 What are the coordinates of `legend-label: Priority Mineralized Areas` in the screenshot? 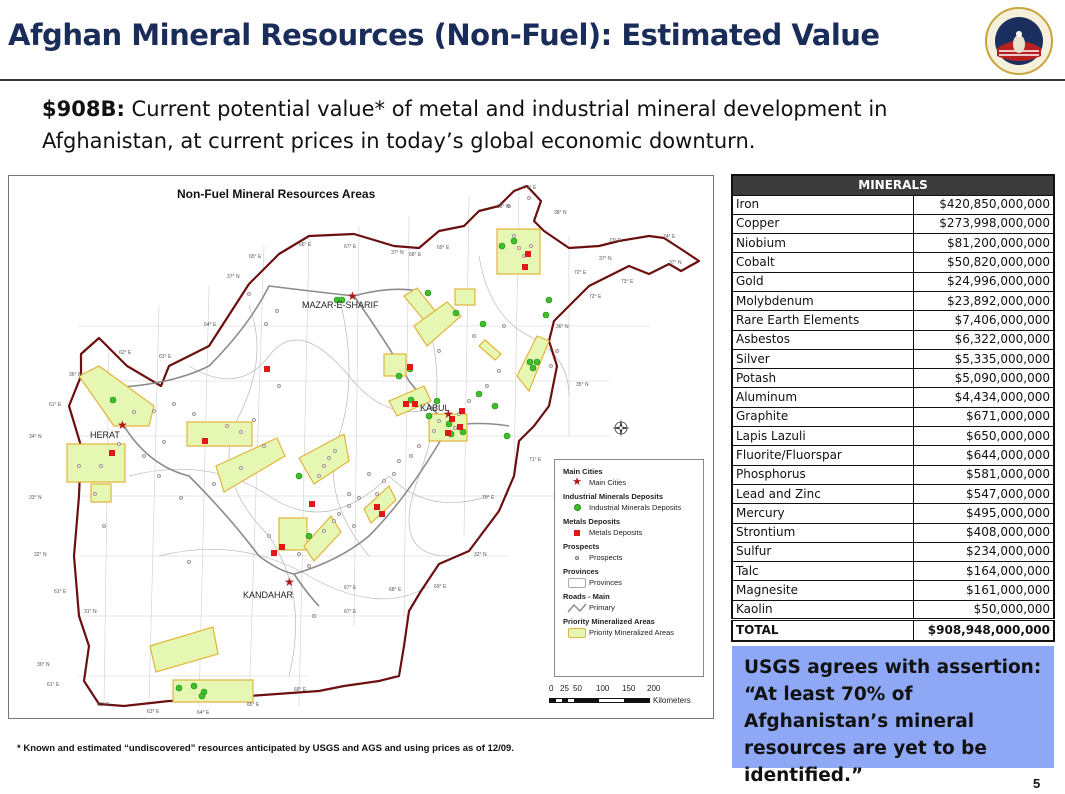 It's located at (632, 632).